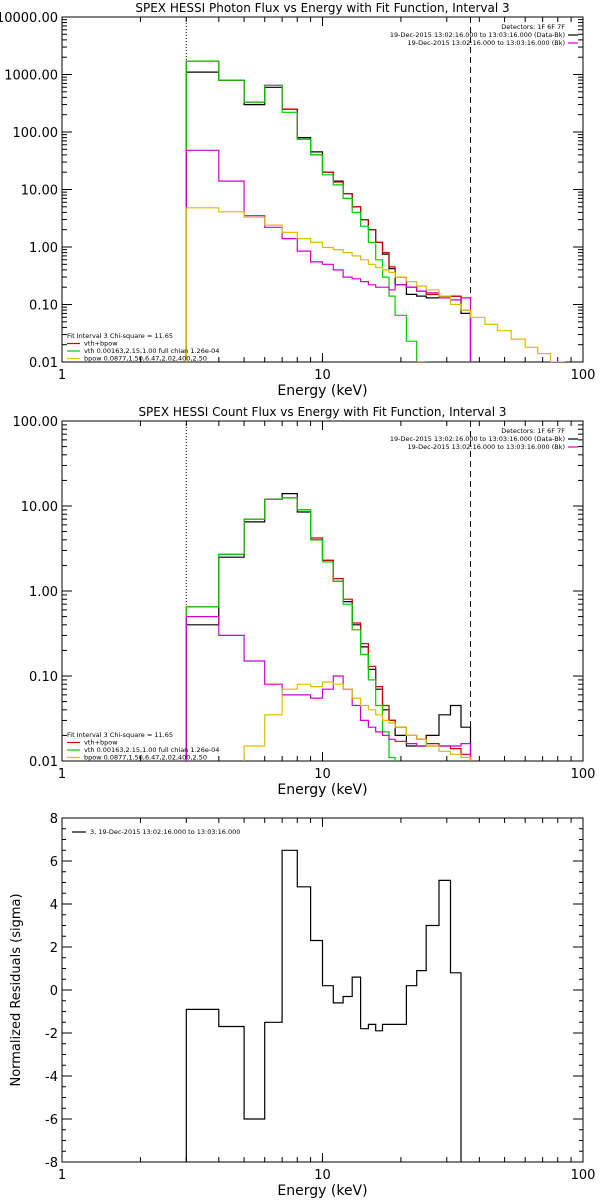 Image resolution: width=600 pixels, height=1204 pixels. I want to click on y-tick-label: -8, so click(51, 1163).